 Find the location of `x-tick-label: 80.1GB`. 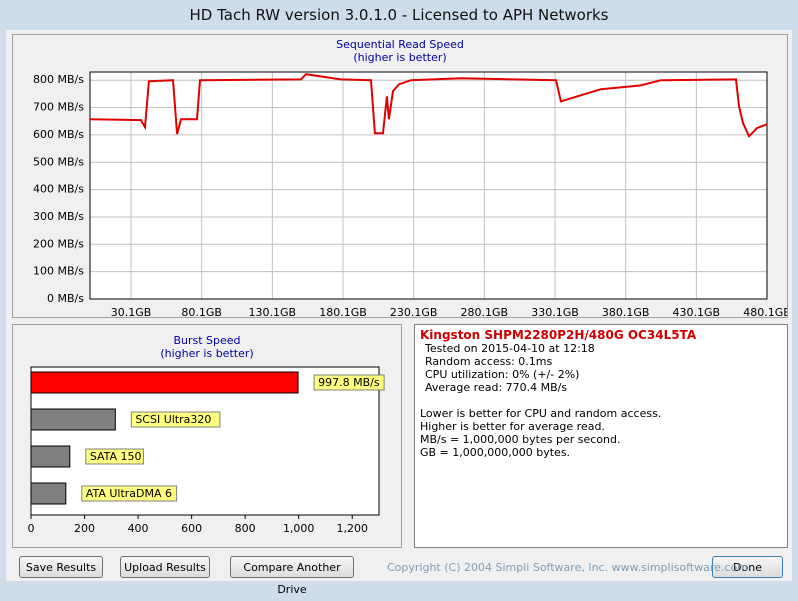

x-tick-label: 80.1GB is located at coordinates (201, 311).